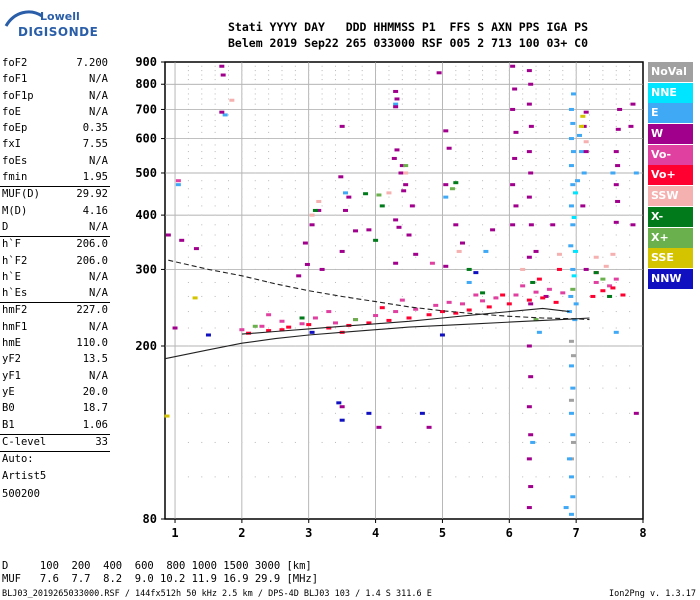  Describe the element at coordinates (382, 206) in the screenshot. I see `echo-mark-x` at that location.